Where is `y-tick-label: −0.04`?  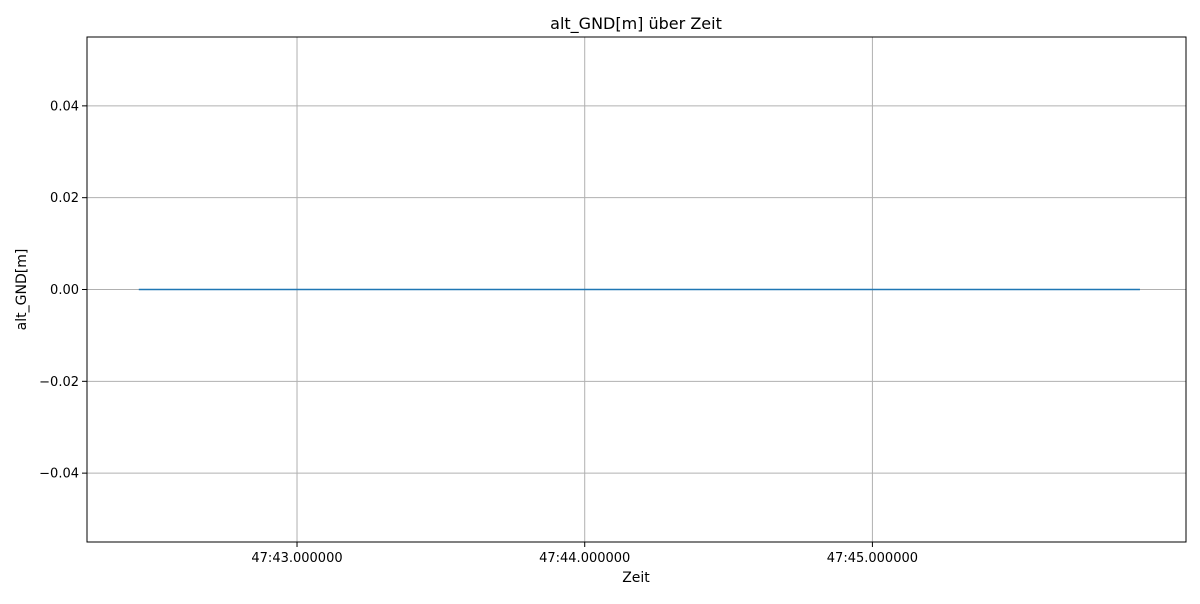 y-tick-label: −0.04 is located at coordinates (59, 474).